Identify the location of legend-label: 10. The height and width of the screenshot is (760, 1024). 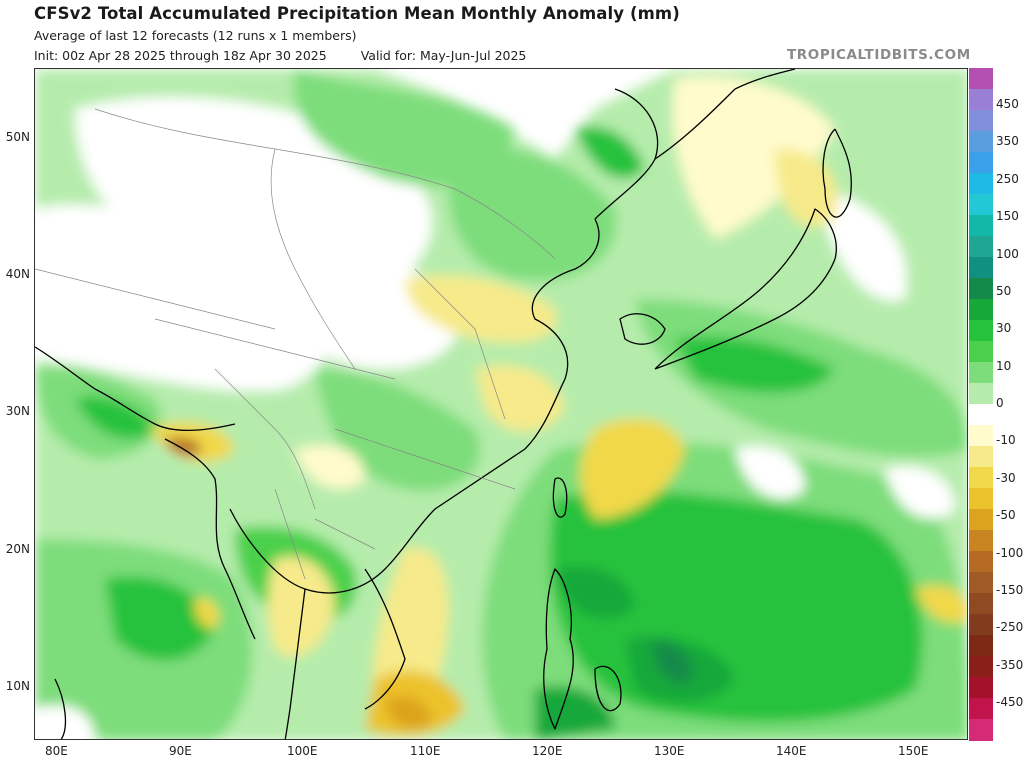
(1004, 365).